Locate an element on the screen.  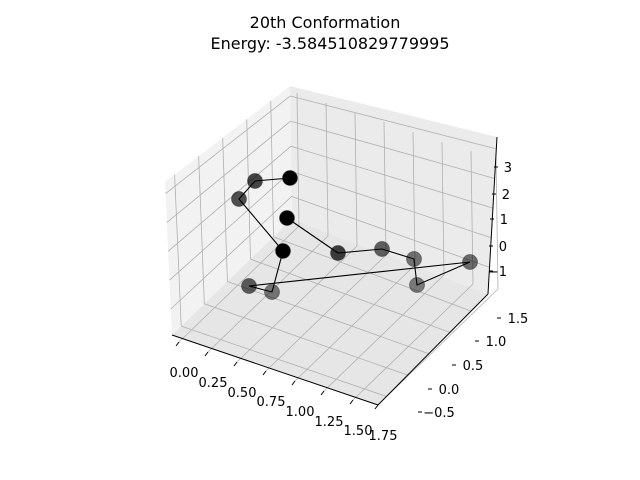
y-tick-label: 1.0 is located at coordinates (496, 342).